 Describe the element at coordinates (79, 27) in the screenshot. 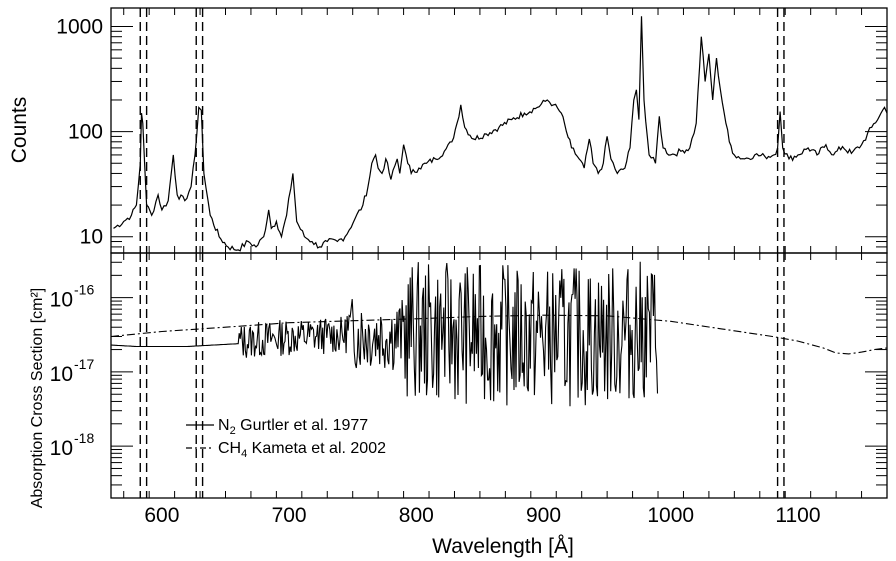

I see `y-tick-label: 1000` at that location.